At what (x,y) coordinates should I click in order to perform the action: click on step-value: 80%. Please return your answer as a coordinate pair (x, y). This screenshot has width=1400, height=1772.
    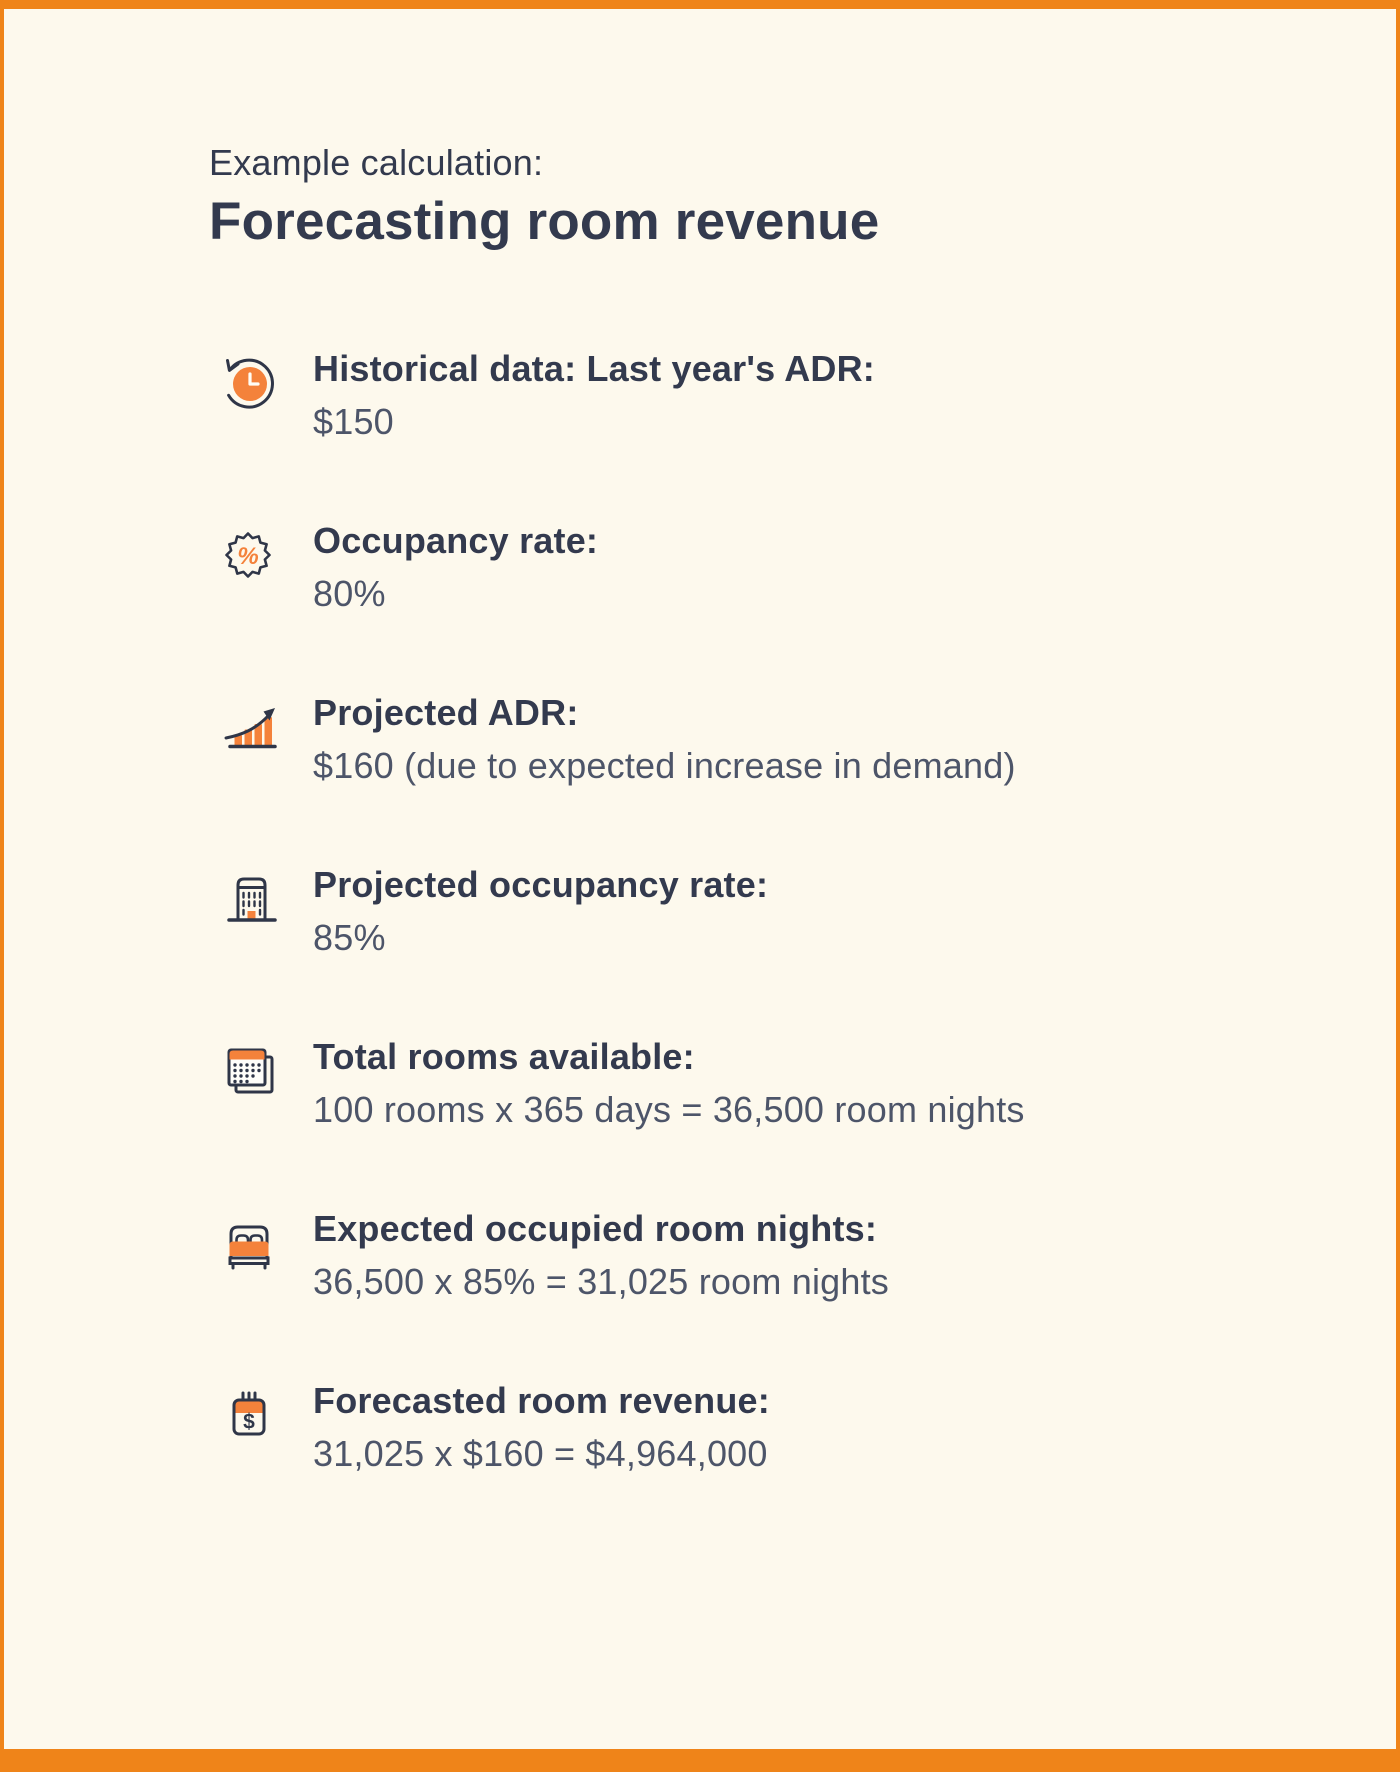
    Looking at the image, I should click on (349, 593).